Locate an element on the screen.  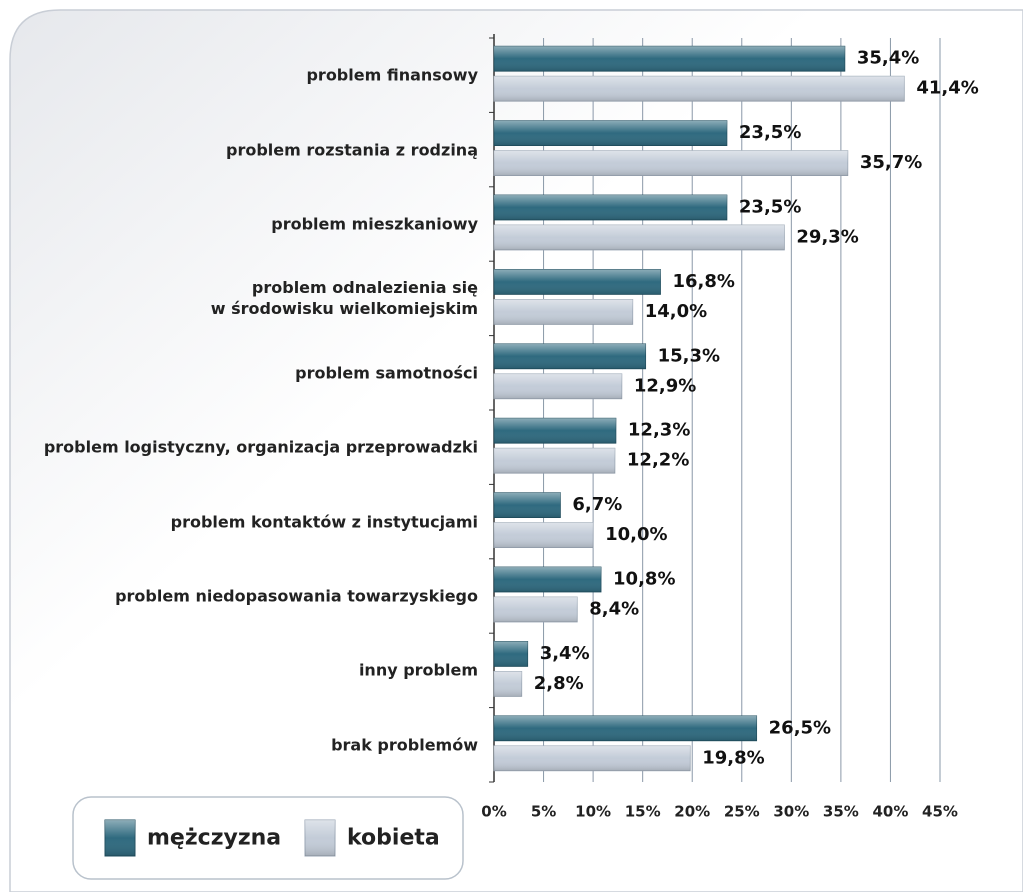
value-label: 35,4% is located at coordinates (888, 58).